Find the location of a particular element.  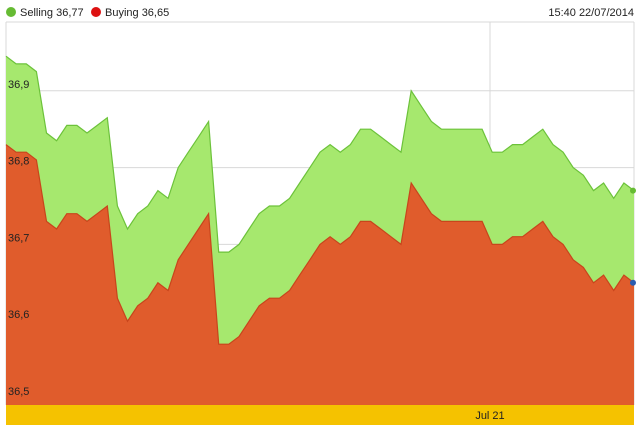

series-endpoints is located at coordinates (633, 236).